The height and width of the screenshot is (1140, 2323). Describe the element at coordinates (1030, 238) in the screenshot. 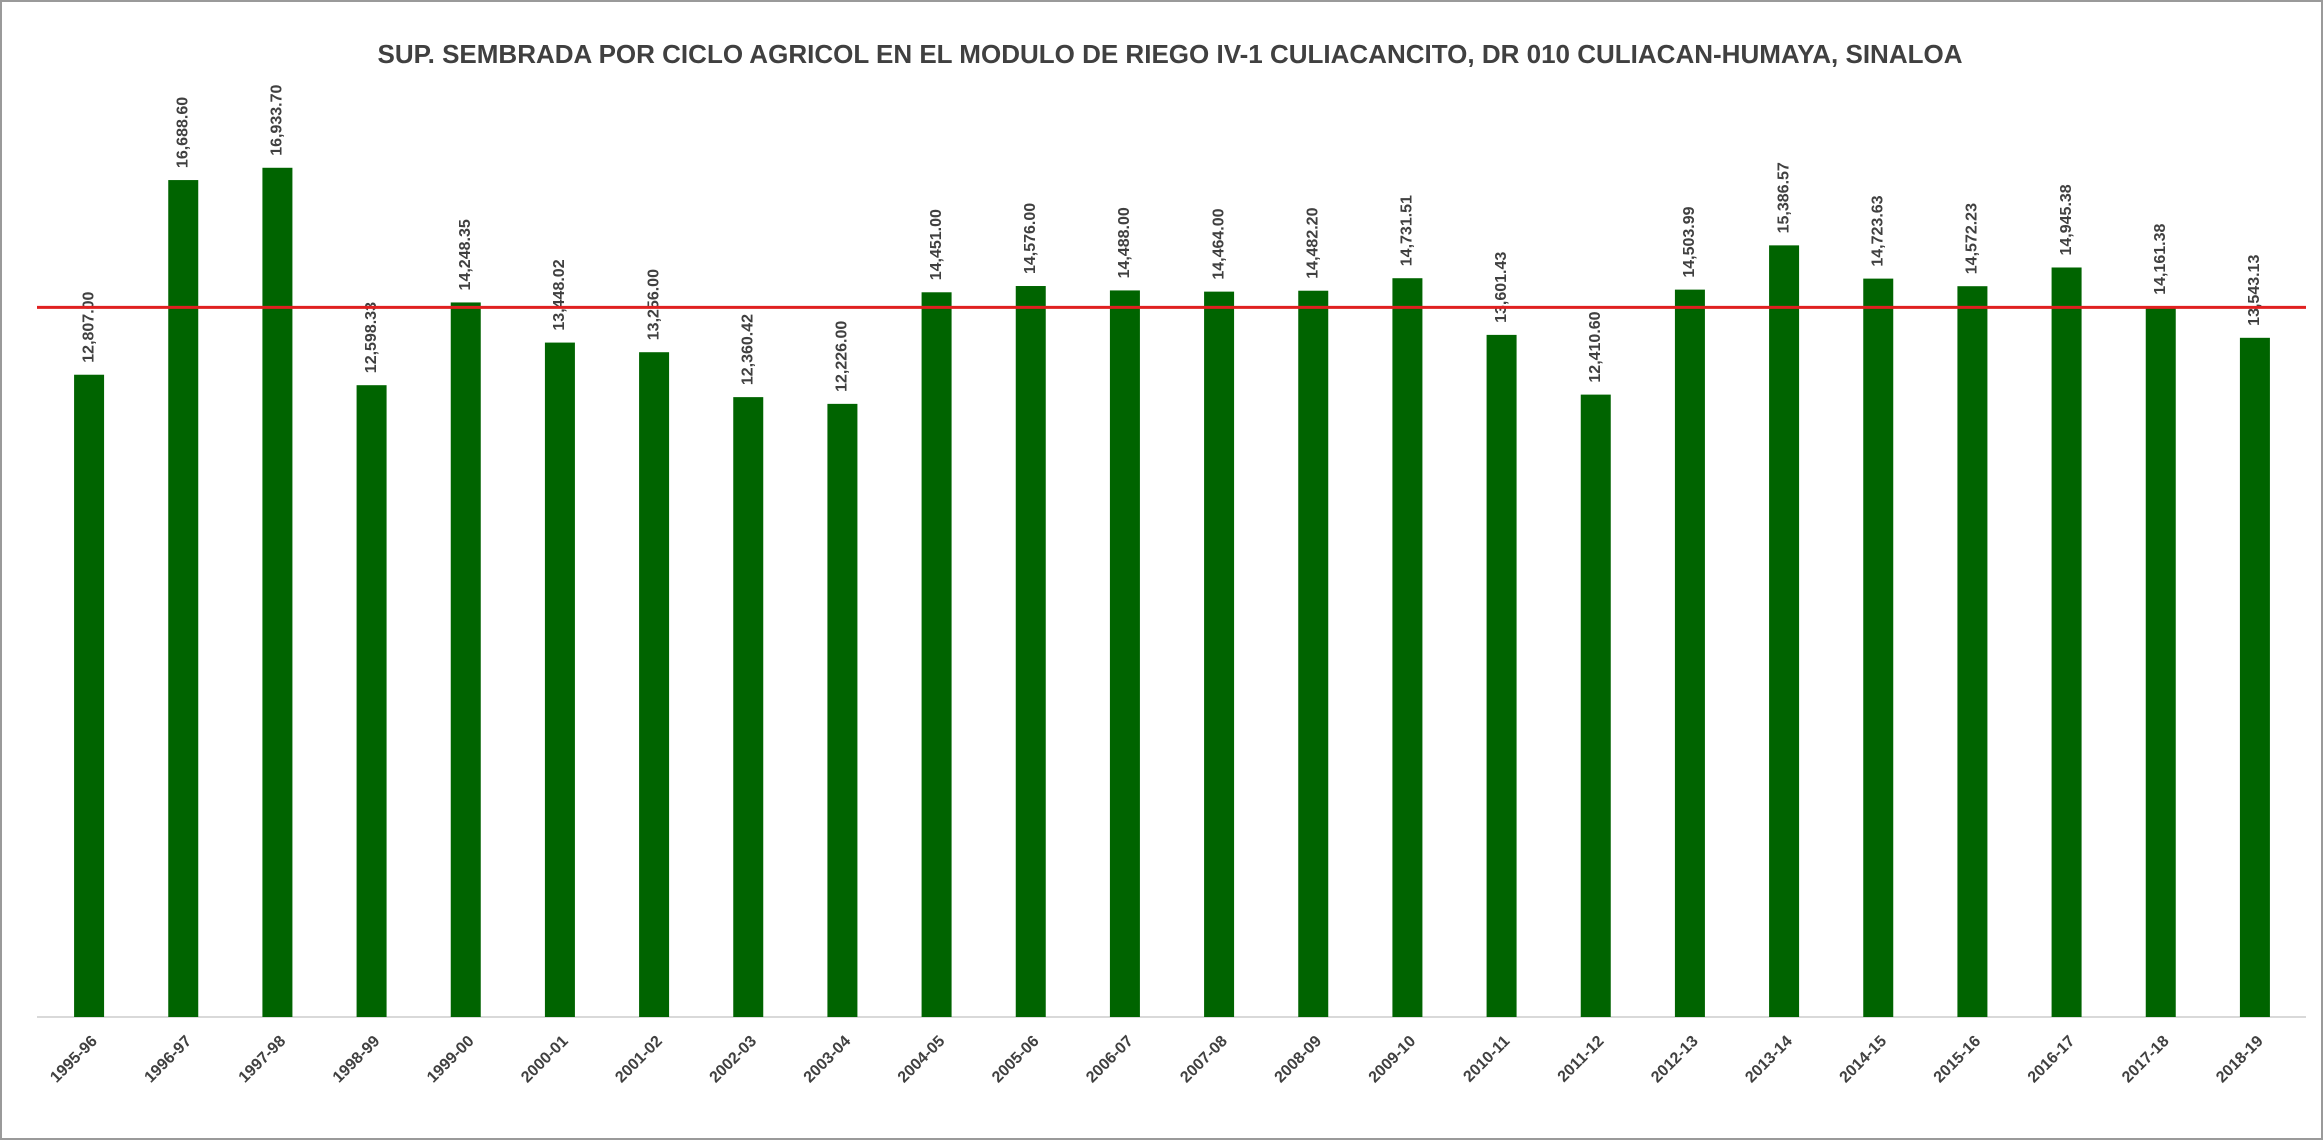

I see `value-label: 14,576.00` at that location.